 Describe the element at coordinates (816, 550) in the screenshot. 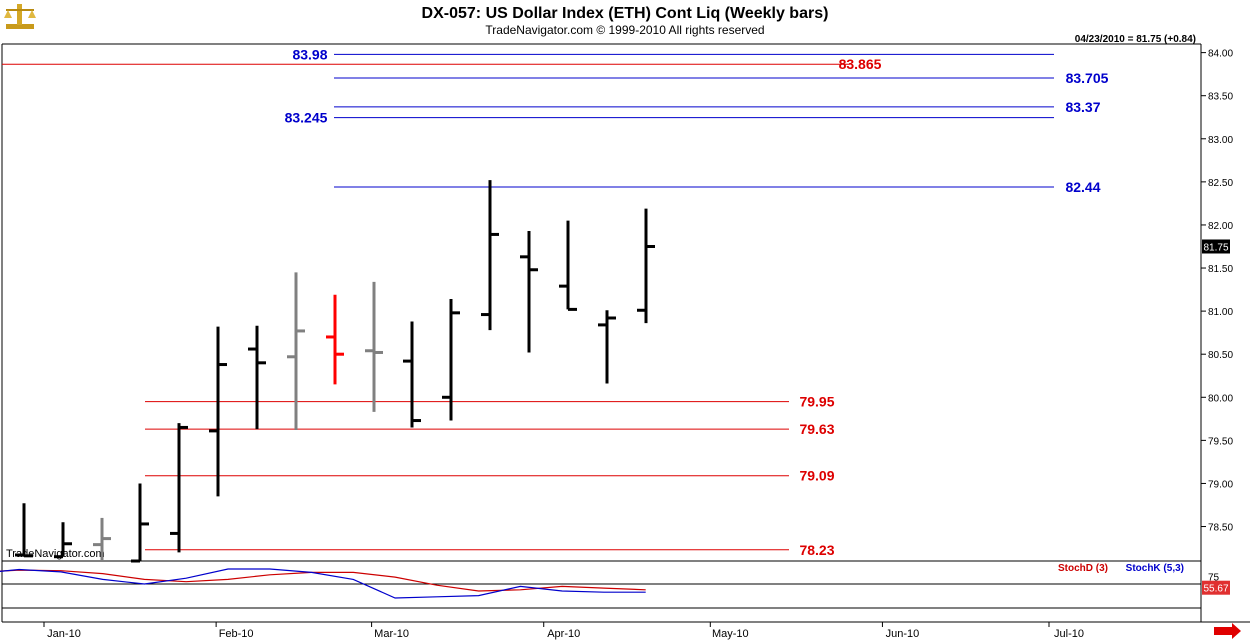

I see `level-label: 78.23` at that location.